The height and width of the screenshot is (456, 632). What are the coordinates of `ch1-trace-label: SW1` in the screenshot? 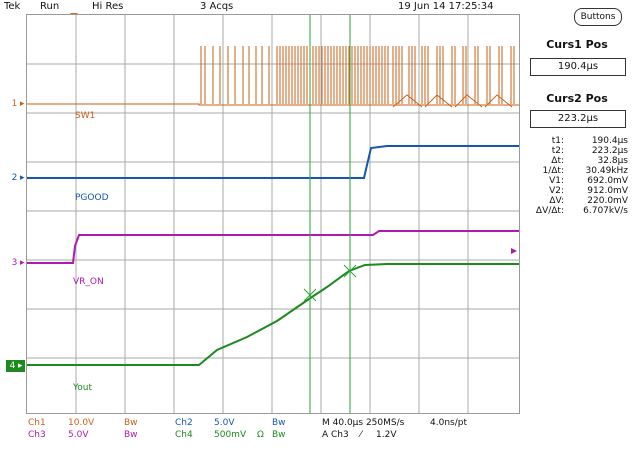 It's located at (85, 116).